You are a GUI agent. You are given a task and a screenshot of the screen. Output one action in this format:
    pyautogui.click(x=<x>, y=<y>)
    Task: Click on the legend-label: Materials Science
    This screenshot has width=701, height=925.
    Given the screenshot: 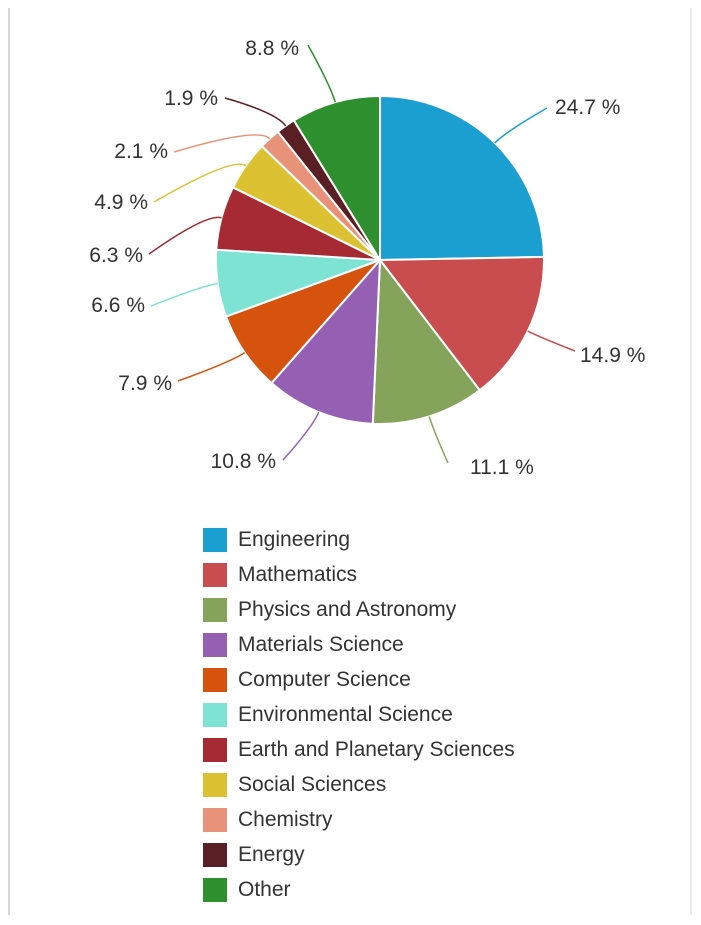 What is the action you would take?
    pyautogui.click(x=321, y=644)
    